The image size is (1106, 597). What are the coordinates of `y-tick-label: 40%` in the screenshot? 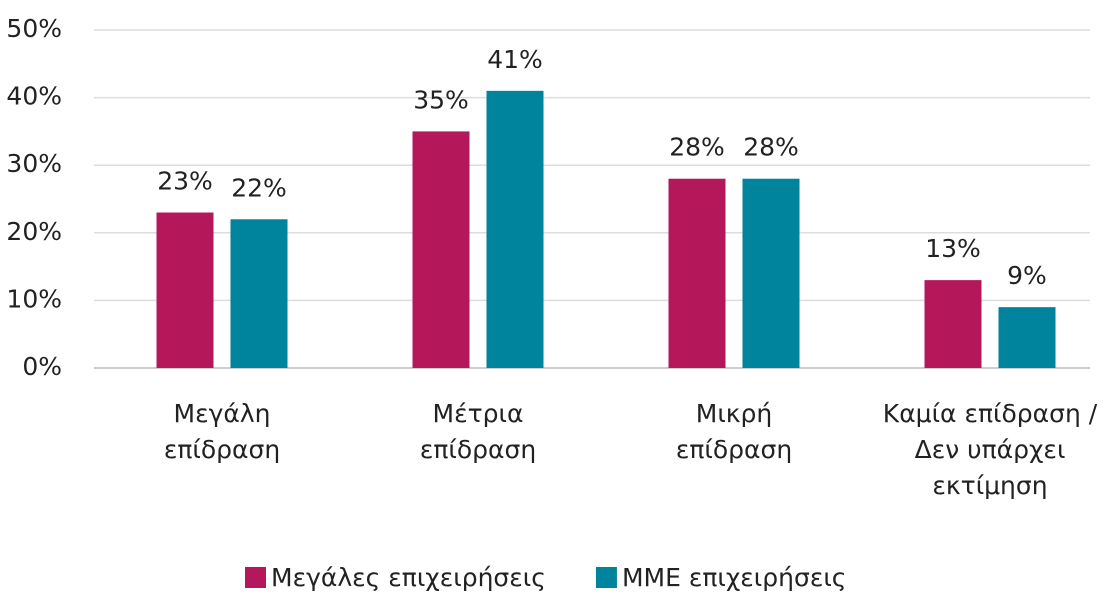 It's located at (34, 96).